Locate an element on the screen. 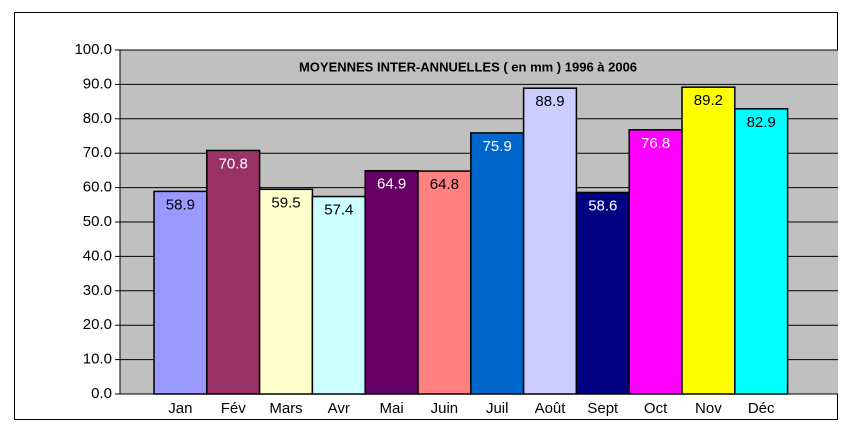  y-tick-label: 90.0 is located at coordinates (97, 83).